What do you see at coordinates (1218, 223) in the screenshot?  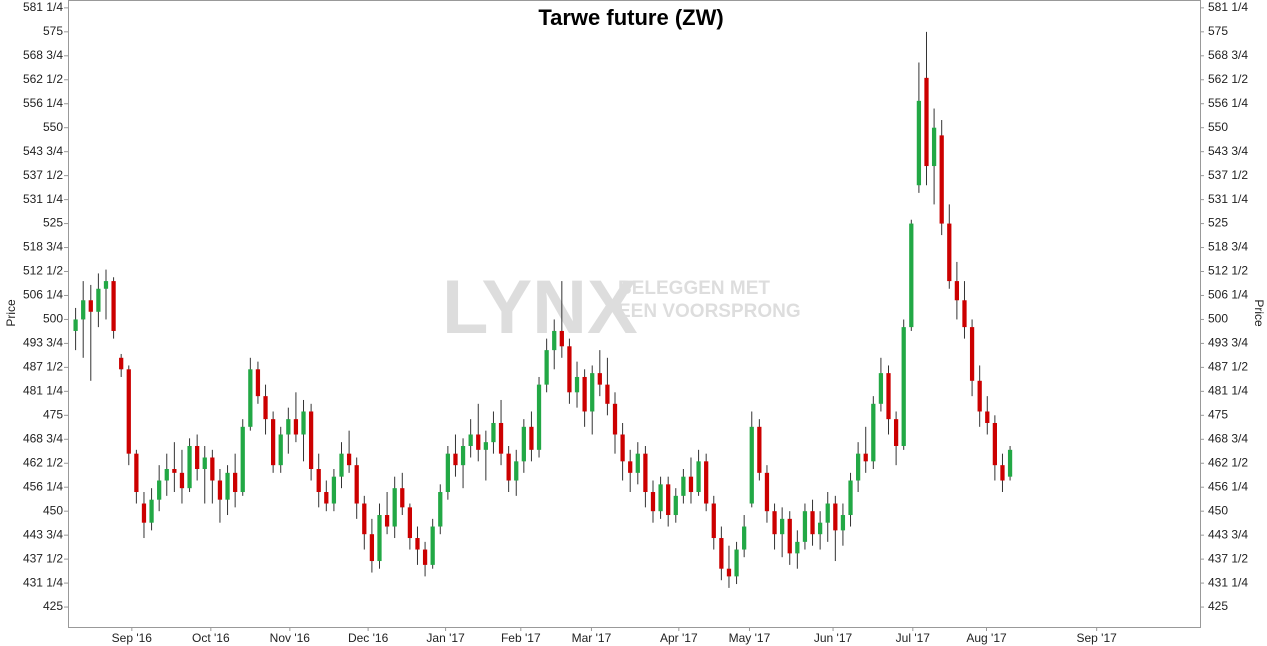 I see `y2-tick-label: 525` at bounding box center [1218, 223].